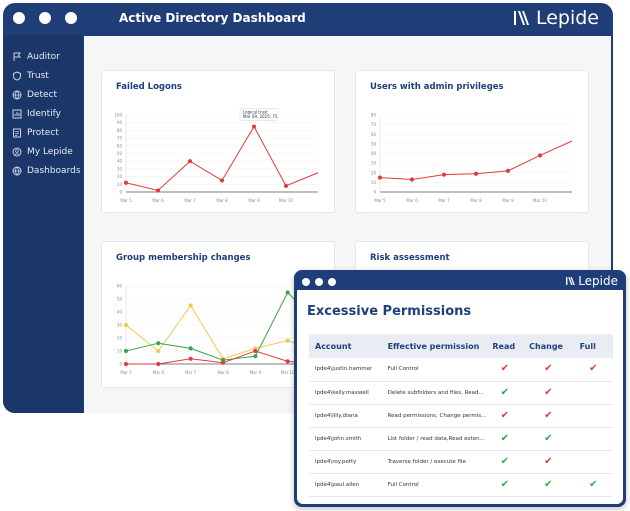  What do you see at coordinates (374, 124) in the screenshot?
I see `y-tick-label: 70` at bounding box center [374, 124].